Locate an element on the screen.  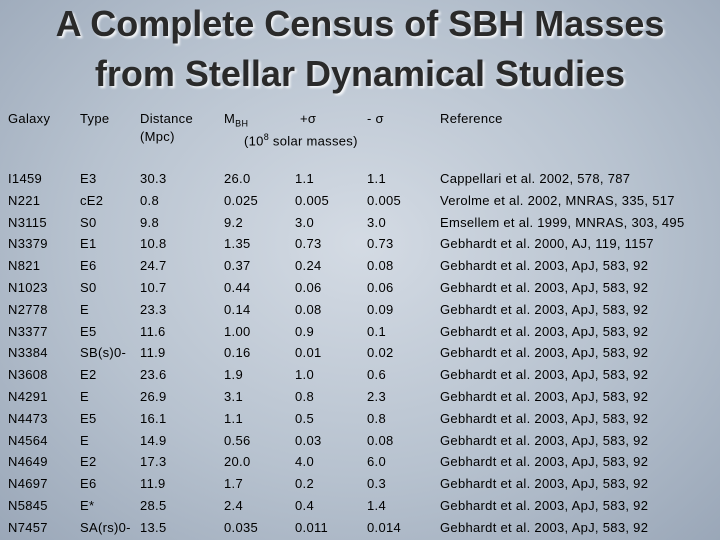
table-cell: 23.6 is located at coordinates (153, 375).